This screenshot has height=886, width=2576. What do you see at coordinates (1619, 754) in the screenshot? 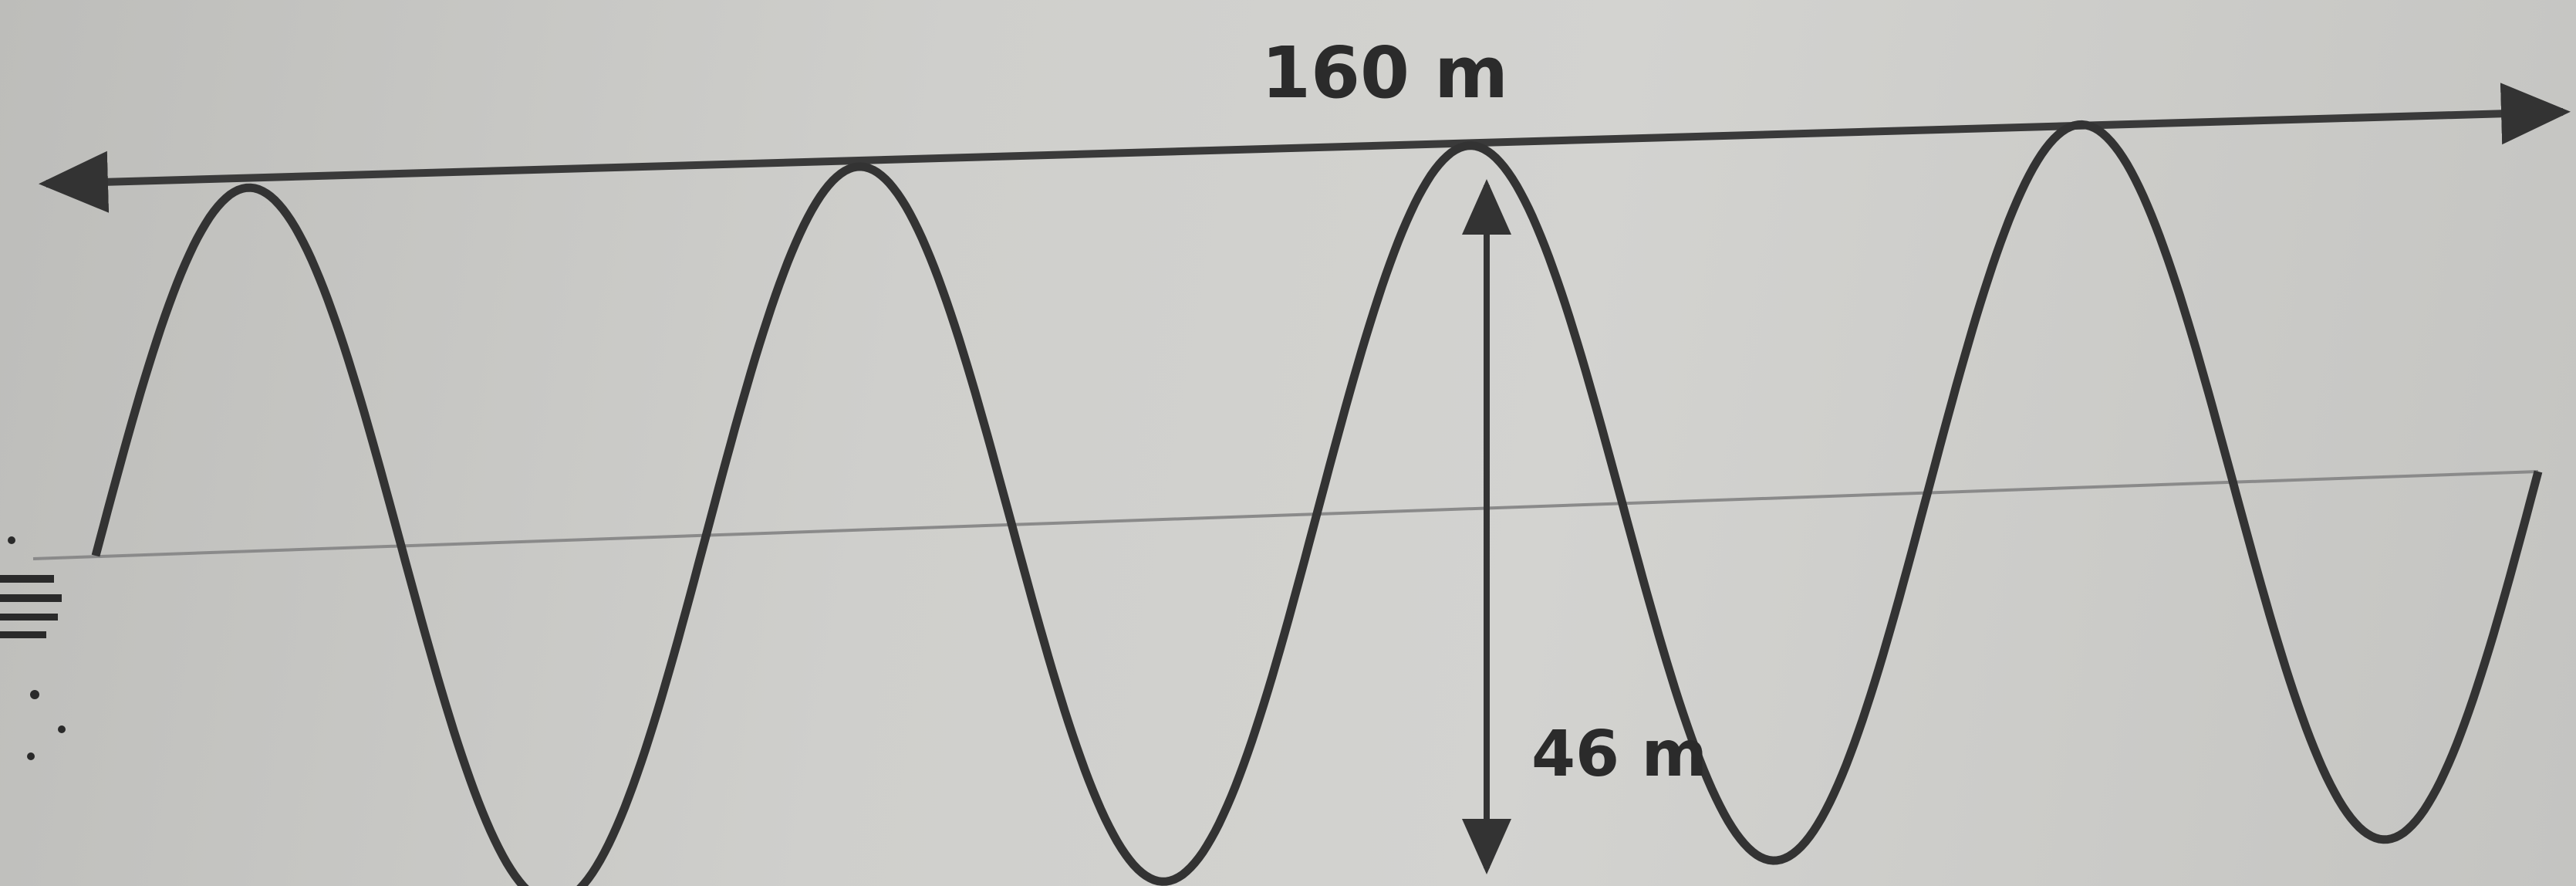
I see `height-label: 46 m` at bounding box center [1619, 754].